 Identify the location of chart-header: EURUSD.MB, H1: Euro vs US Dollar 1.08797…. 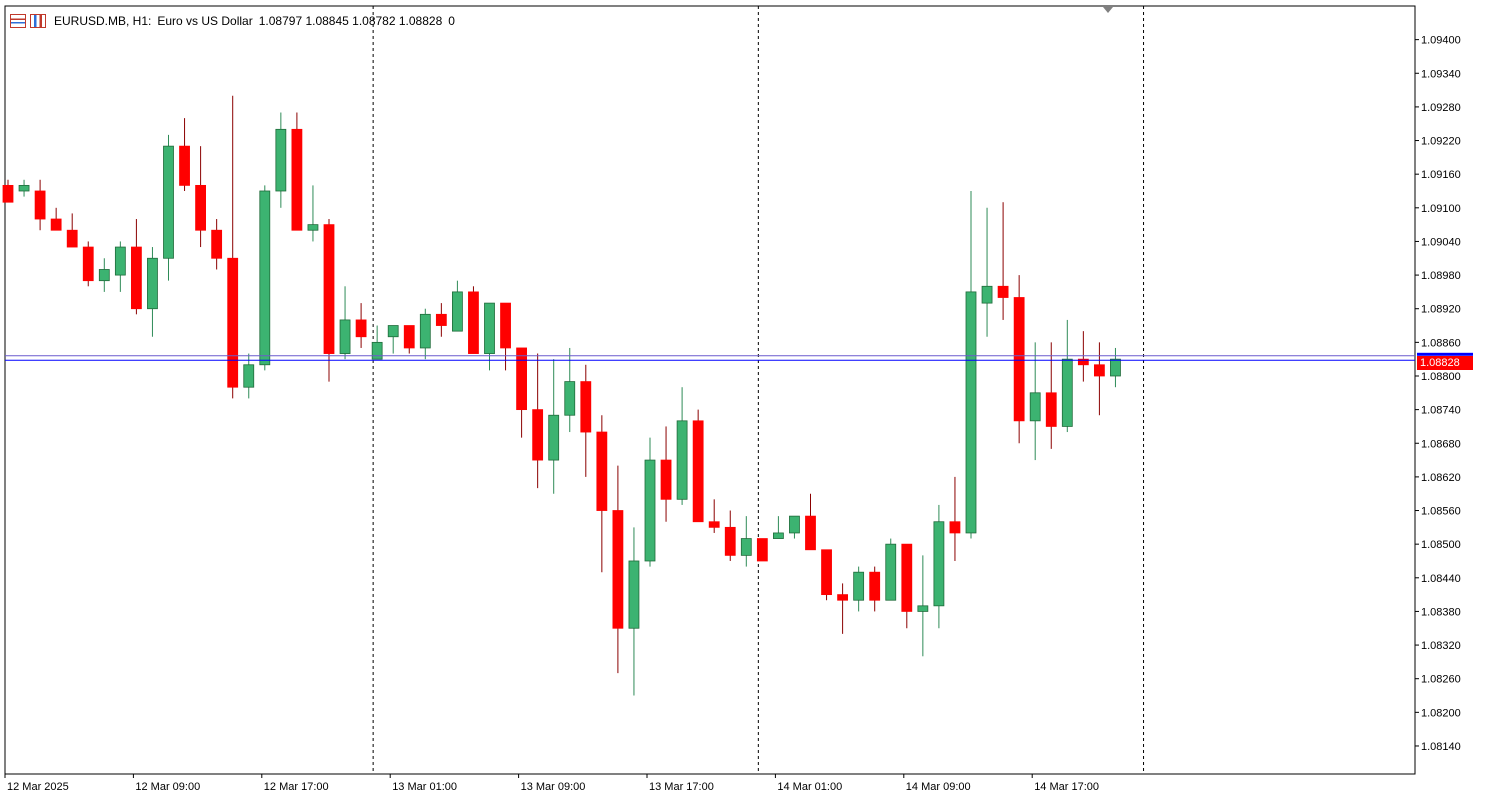
(232, 21).